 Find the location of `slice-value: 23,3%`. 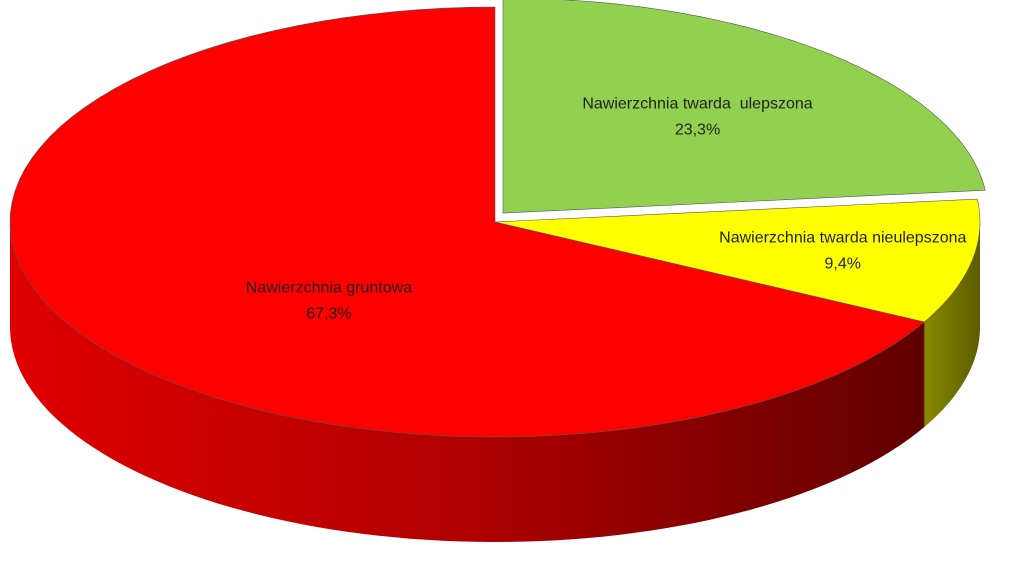

slice-value: 23,3% is located at coordinates (697, 129).